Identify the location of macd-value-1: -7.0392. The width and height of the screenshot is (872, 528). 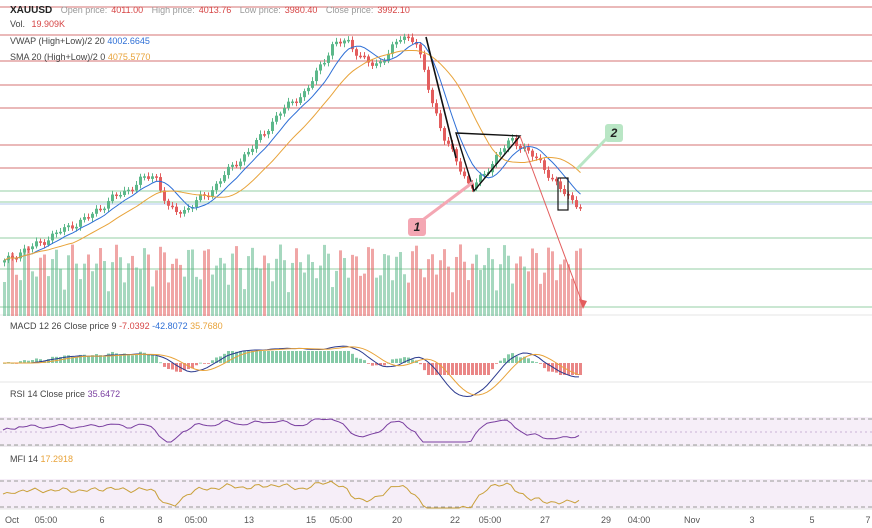
(134, 326).